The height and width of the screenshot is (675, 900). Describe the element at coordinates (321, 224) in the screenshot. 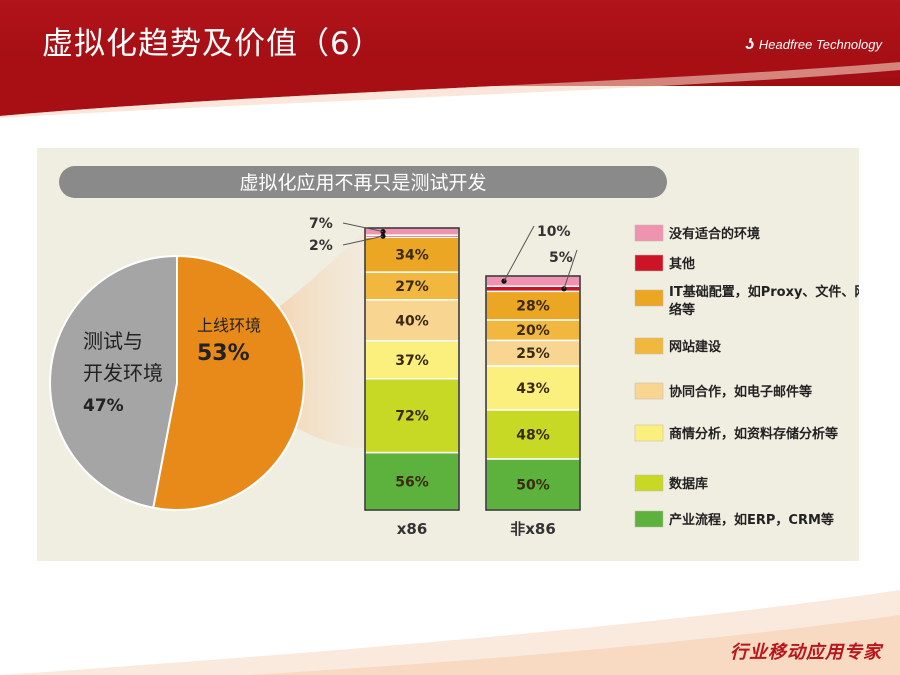

I see `callout-value-label: 7%` at that location.